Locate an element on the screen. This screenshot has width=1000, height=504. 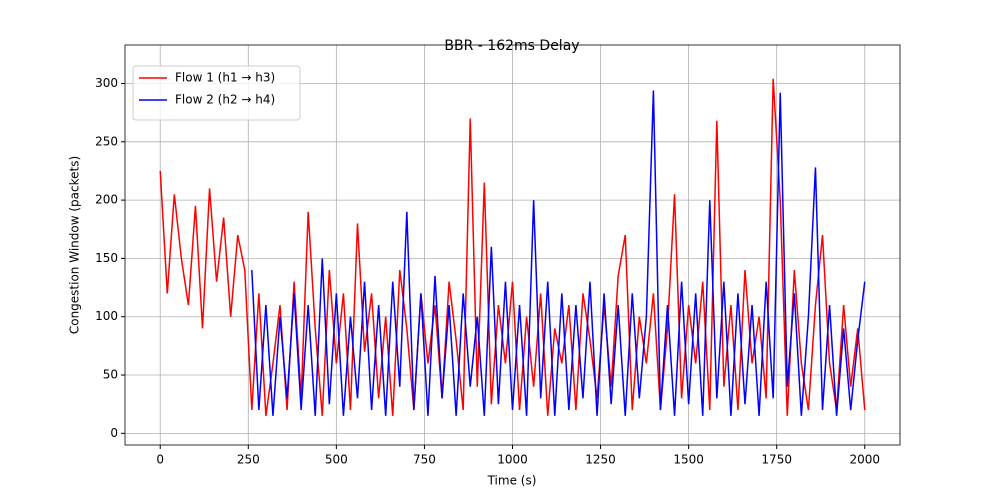
y-tick-label: 300 is located at coordinates (106, 83).